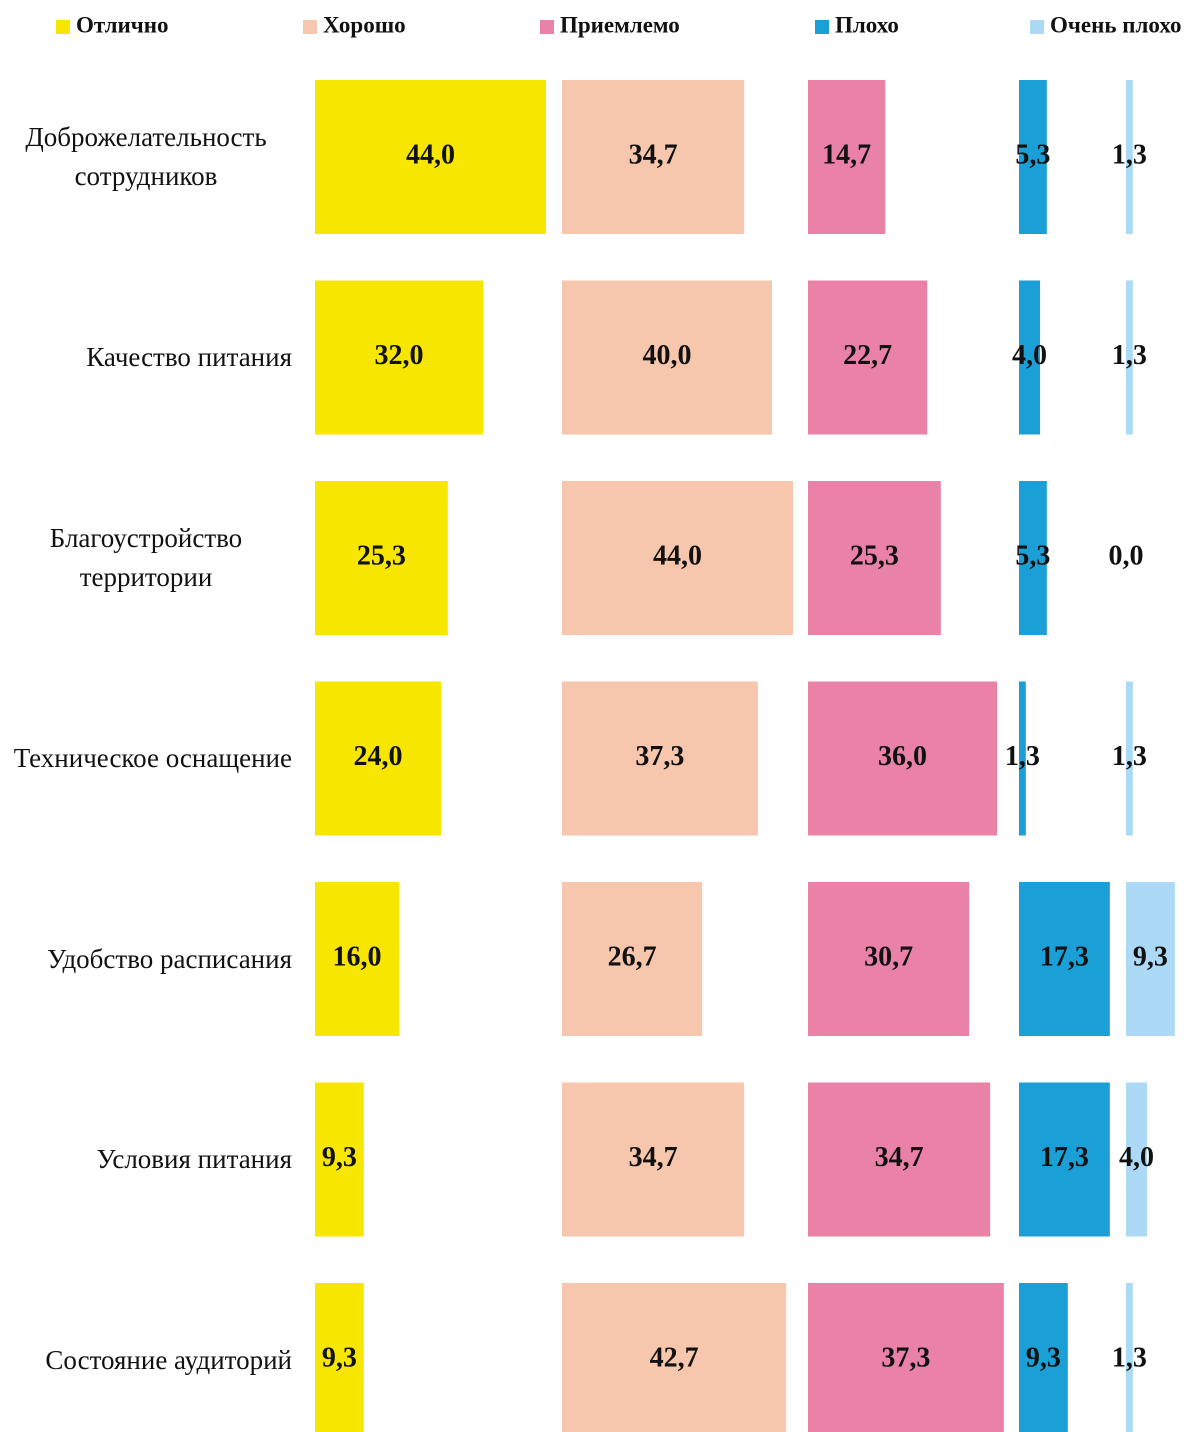 This screenshot has width=1203, height=1432. I want to click on category-label-box: Благоустройство территории, so click(146, 558).